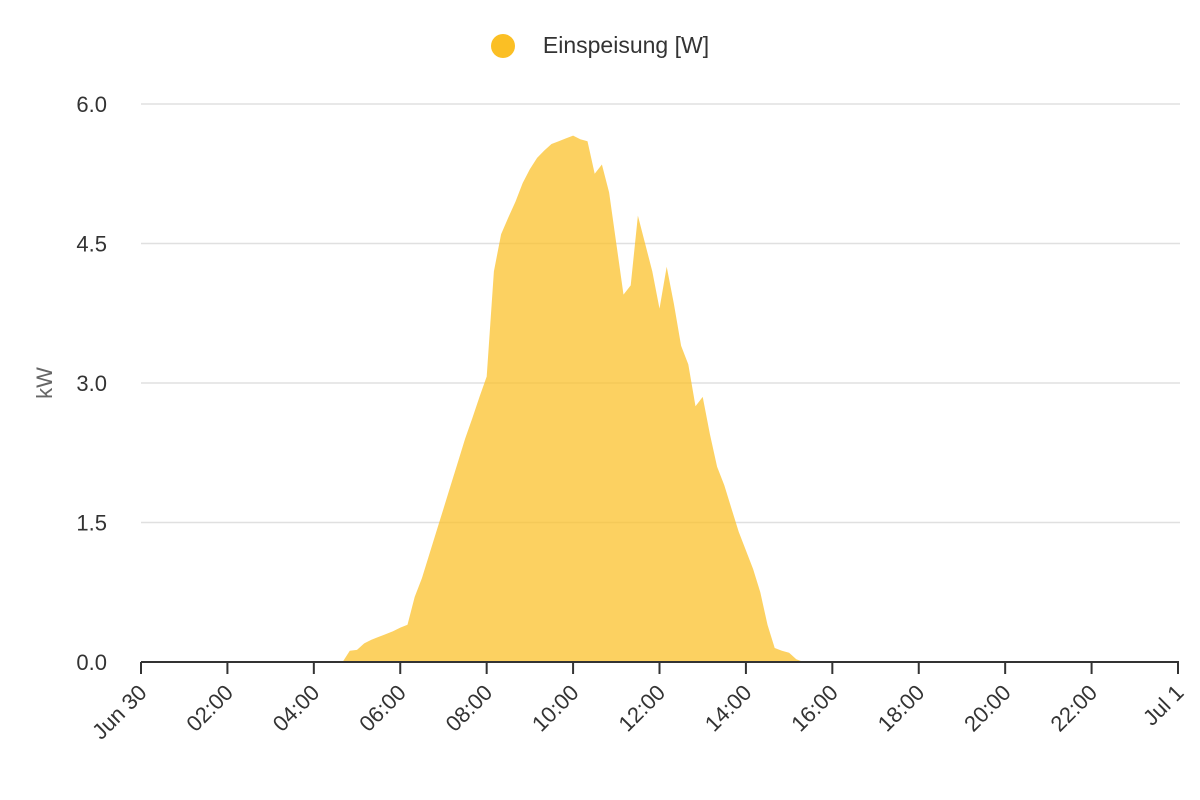  I want to click on x-tick-label: 10:00, so click(555, 708).